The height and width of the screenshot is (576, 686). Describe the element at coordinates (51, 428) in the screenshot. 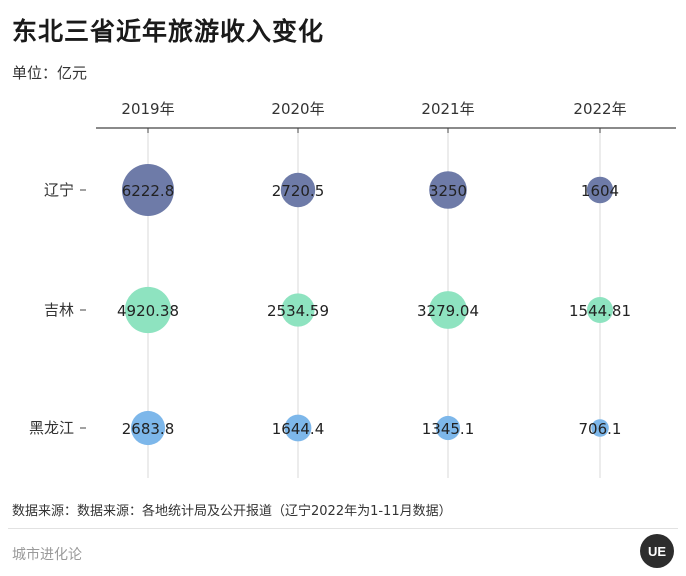

I see `row-label-2: 黑龙江` at that location.